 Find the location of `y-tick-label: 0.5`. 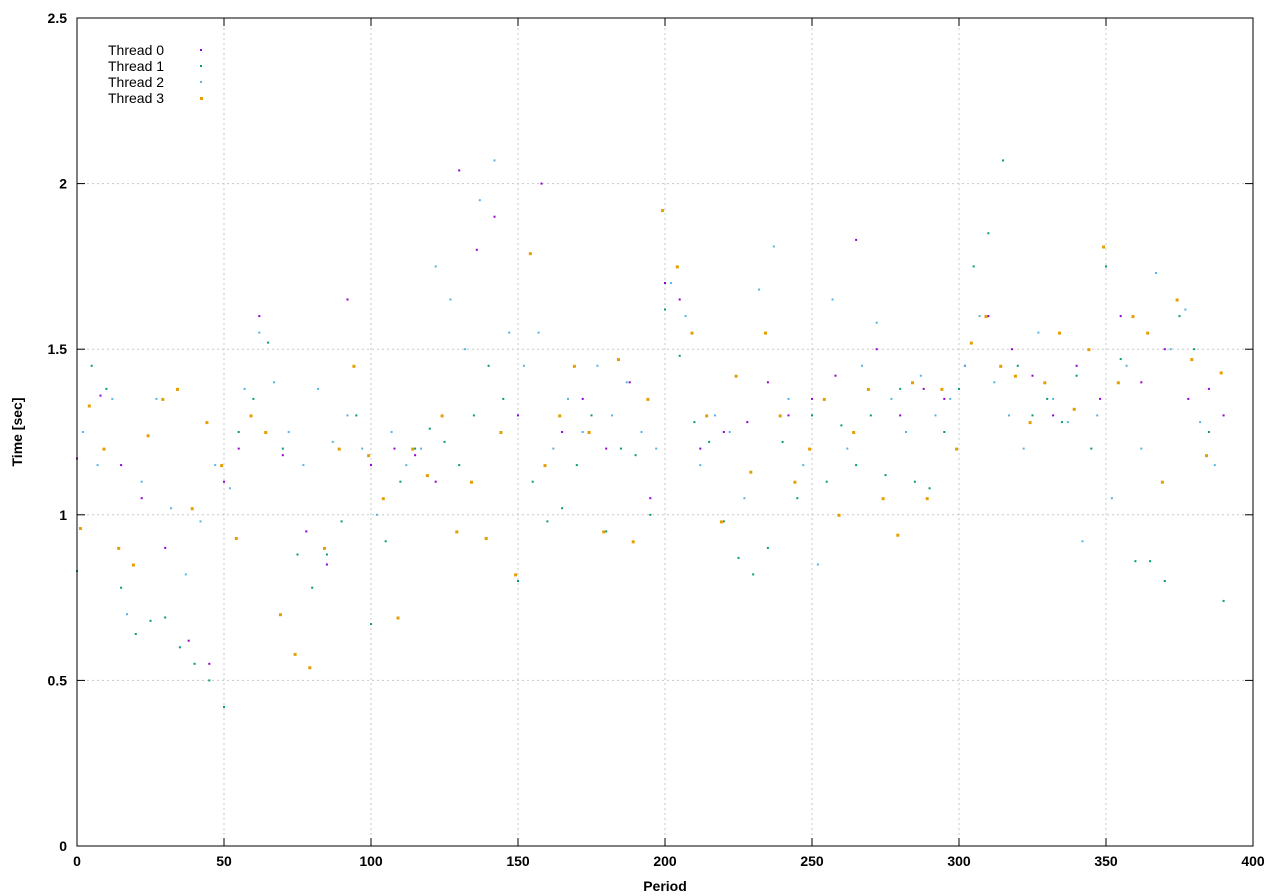

y-tick-label: 0.5 is located at coordinates (58, 680).